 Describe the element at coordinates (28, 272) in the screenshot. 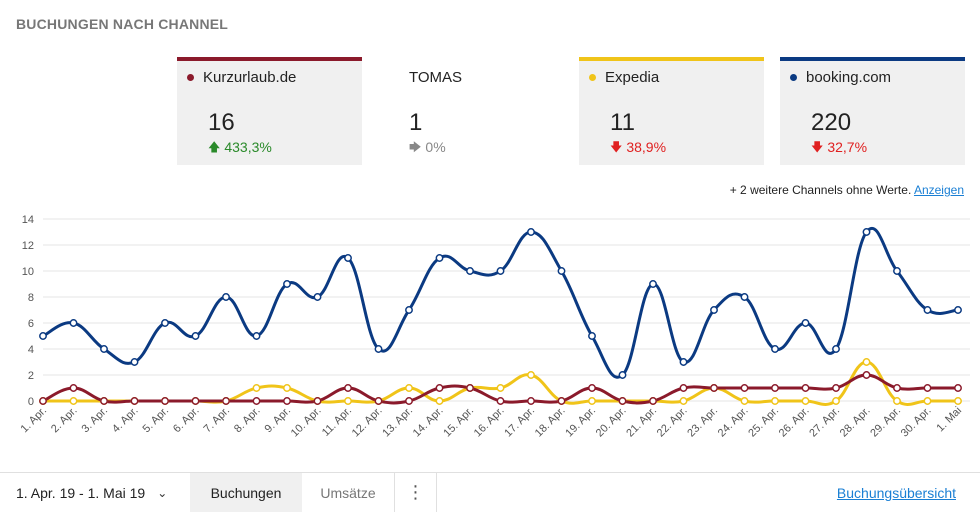

I see `y-tick-label: 10` at that location.